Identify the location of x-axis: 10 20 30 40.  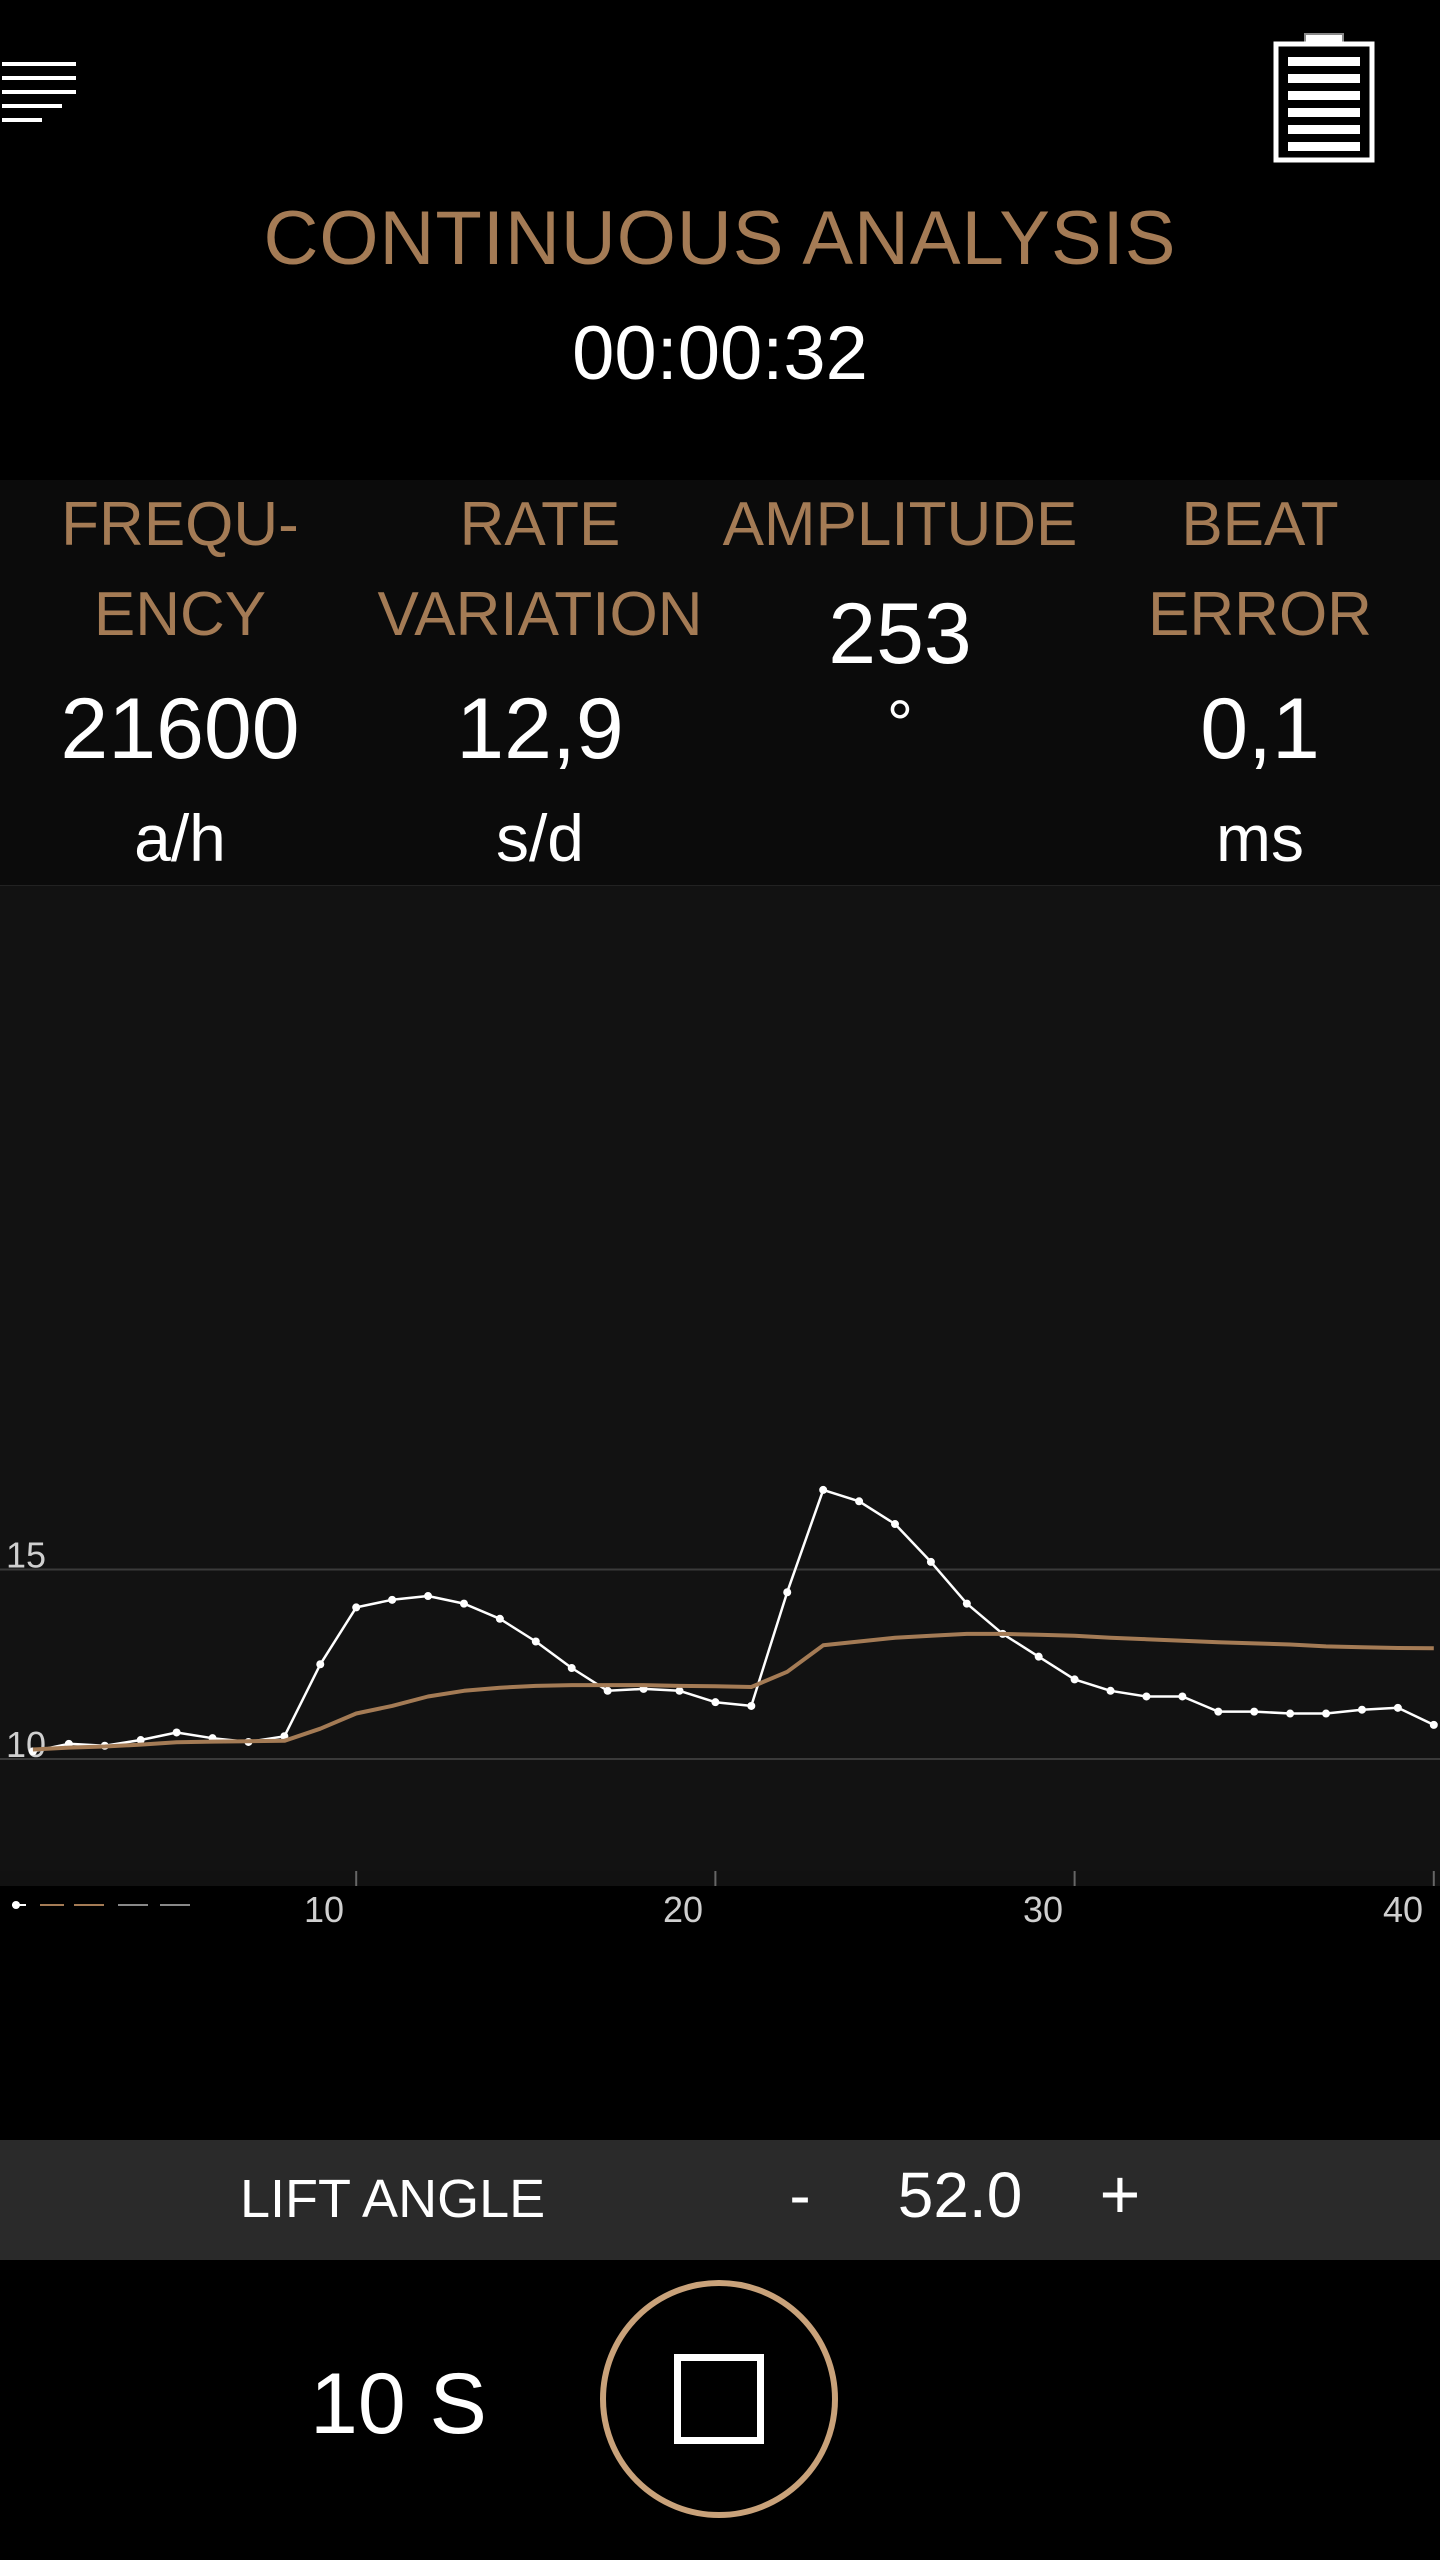
(720, 1915).